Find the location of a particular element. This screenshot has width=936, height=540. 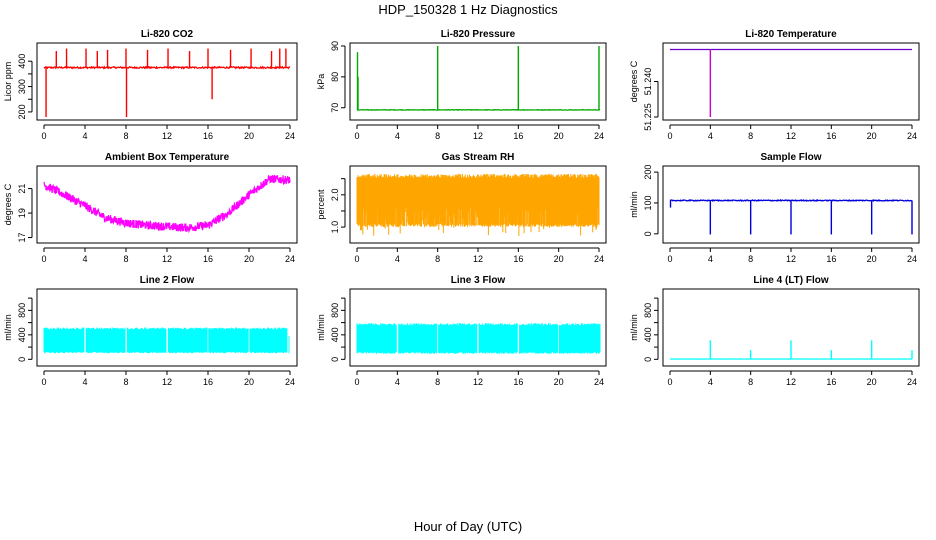

y-tick-label: 70 is located at coordinates (335, 108).